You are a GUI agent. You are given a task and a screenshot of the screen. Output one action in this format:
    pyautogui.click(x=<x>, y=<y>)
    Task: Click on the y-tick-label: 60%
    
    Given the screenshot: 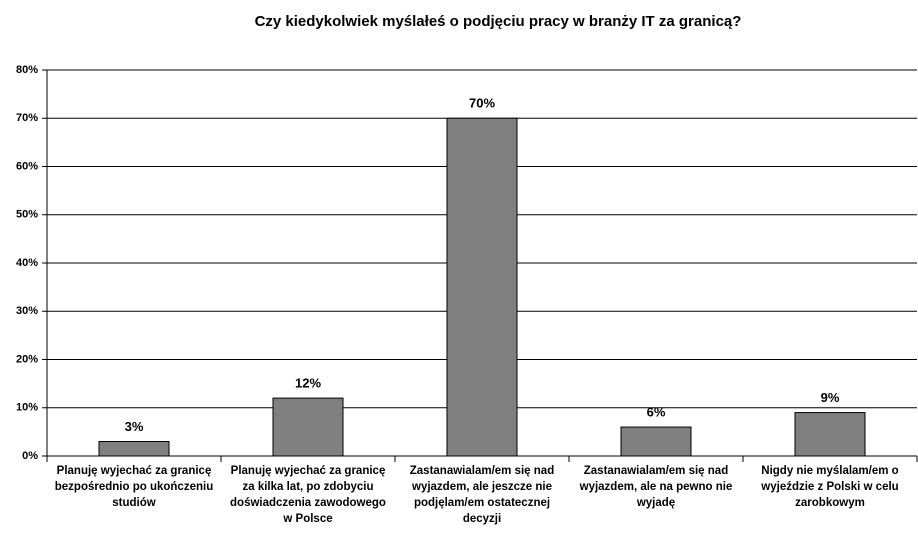 What is the action you would take?
    pyautogui.click(x=27, y=166)
    